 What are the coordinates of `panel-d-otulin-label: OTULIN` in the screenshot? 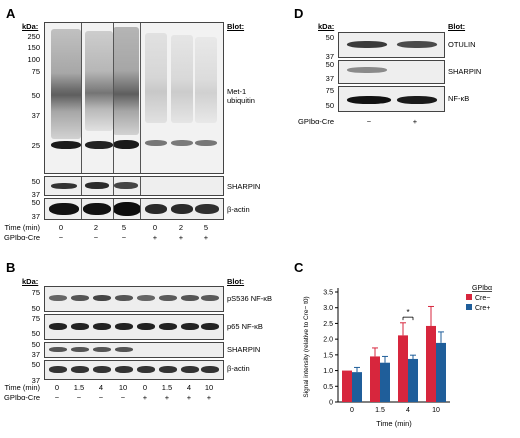 It's located at (462, 44).